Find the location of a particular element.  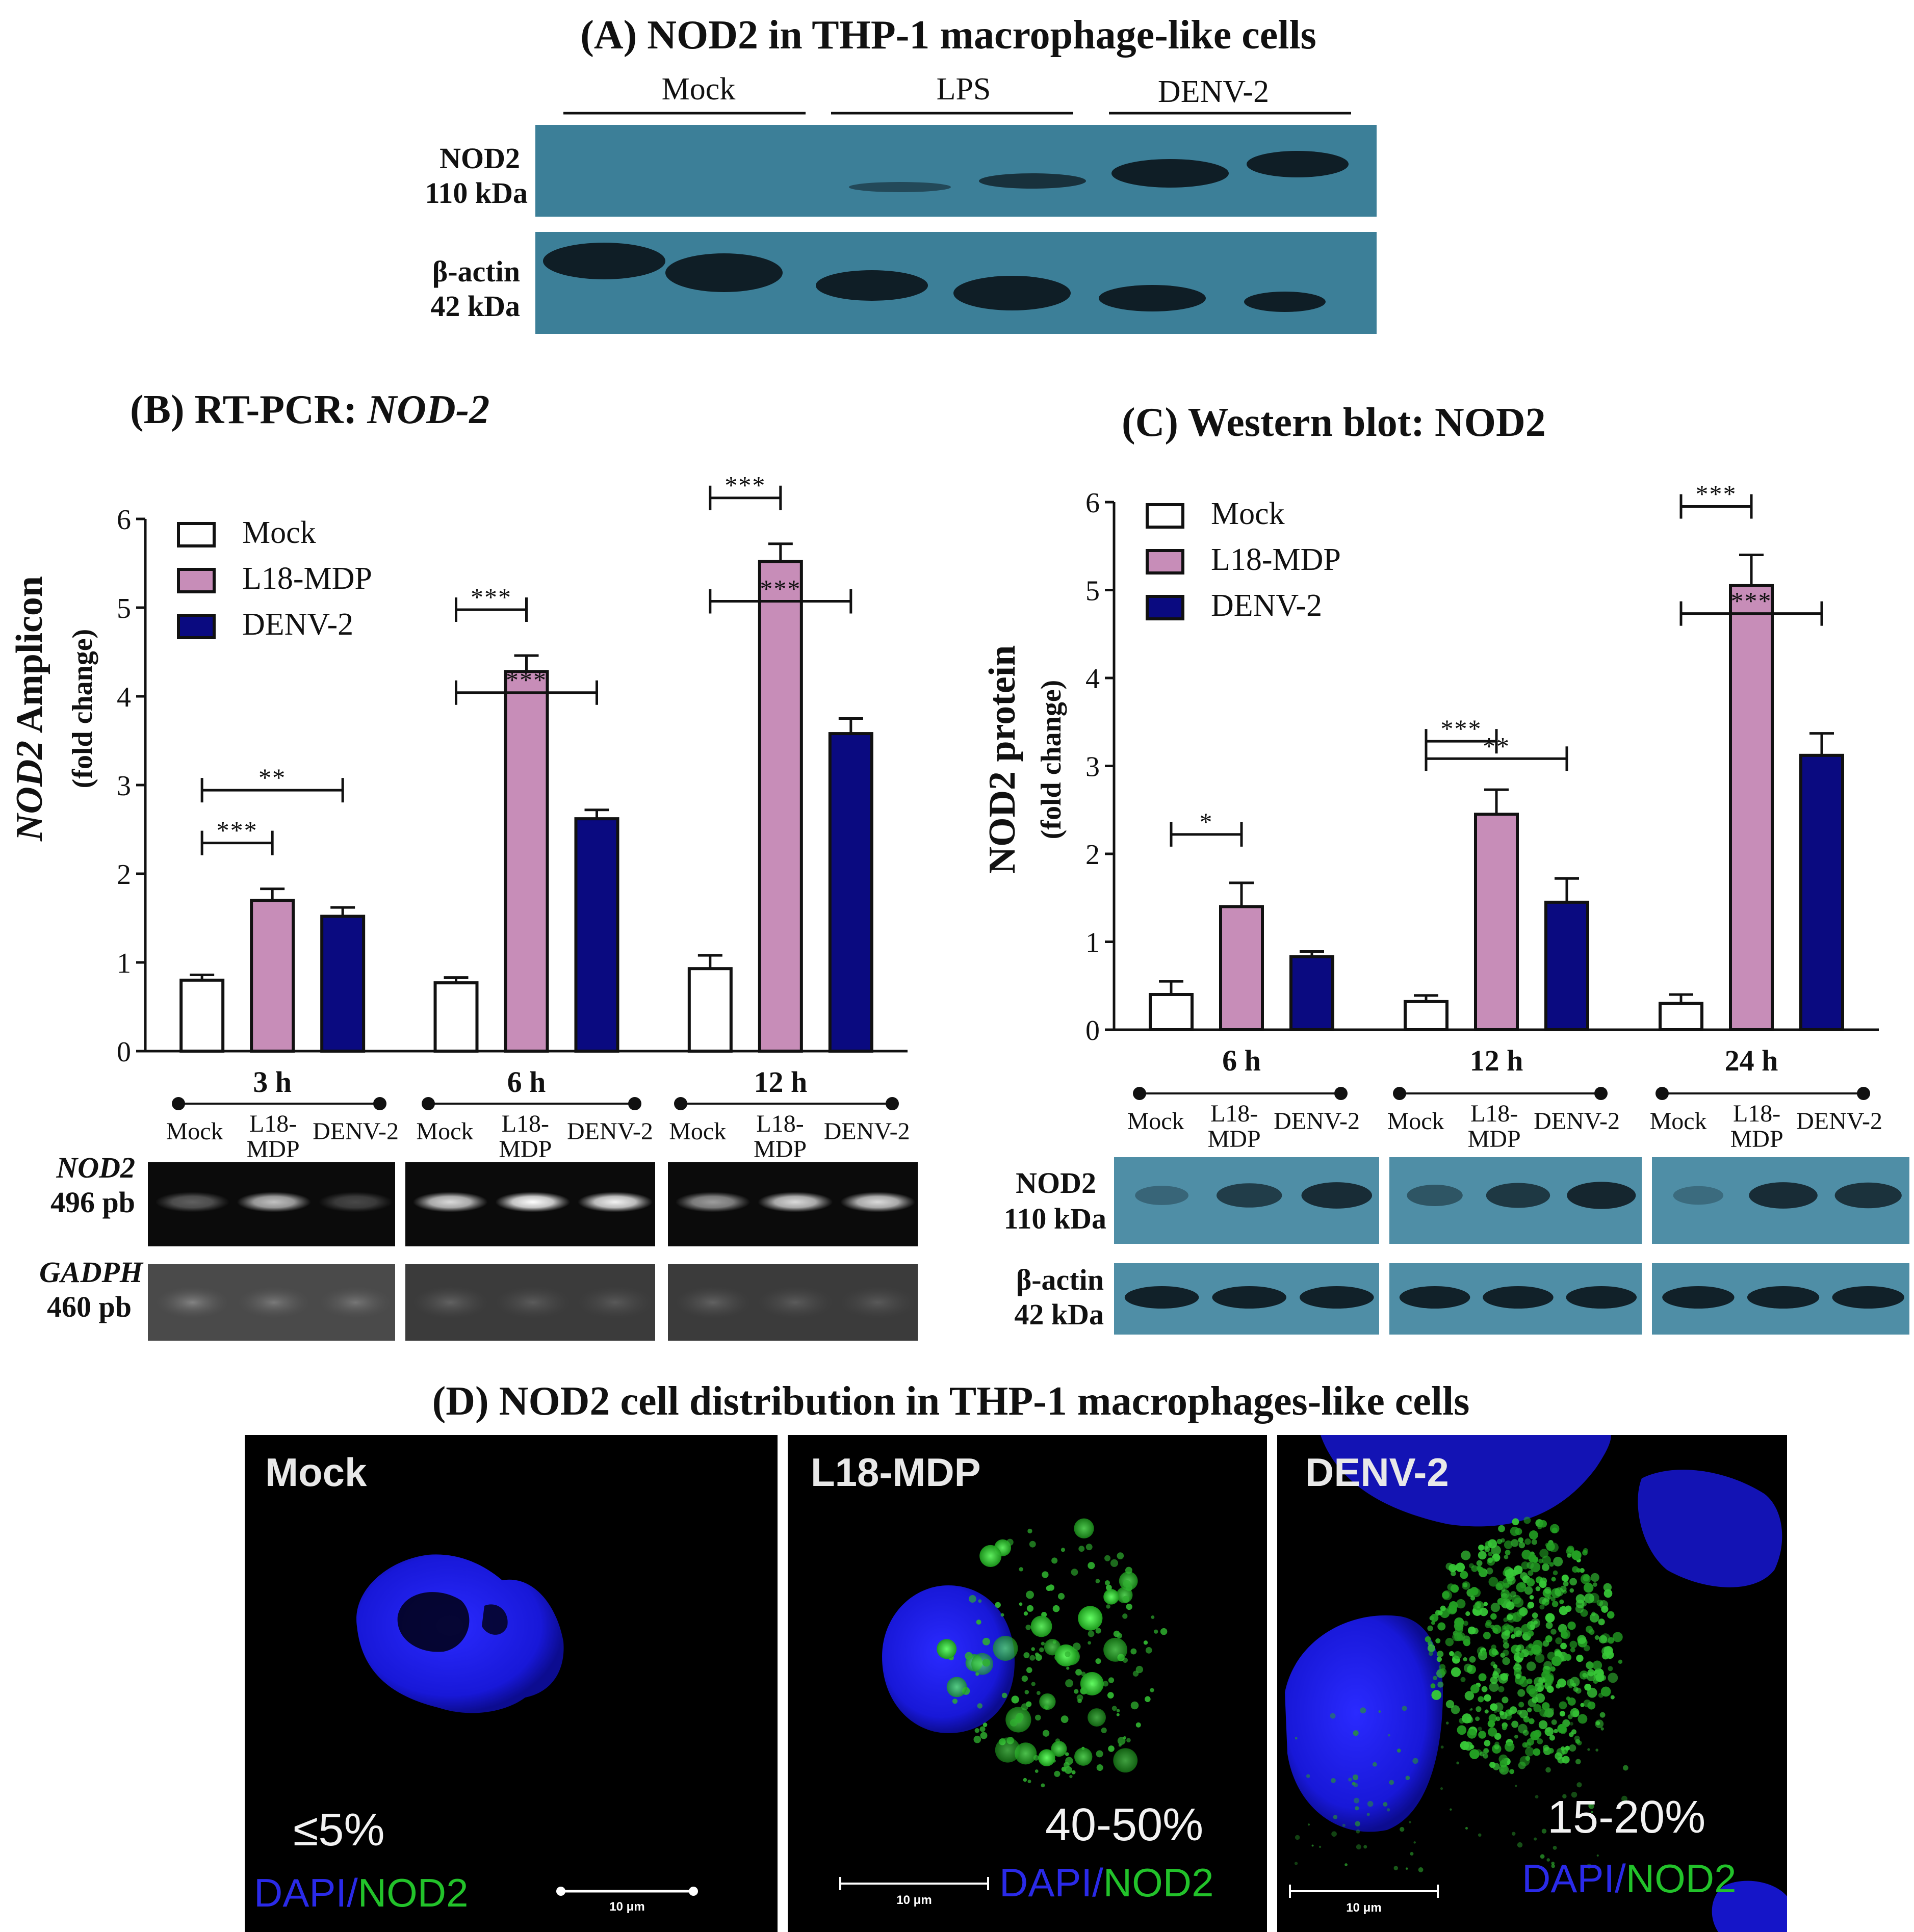

scale-bar-label: 10 μm is located at coordinates (1363, 1908).